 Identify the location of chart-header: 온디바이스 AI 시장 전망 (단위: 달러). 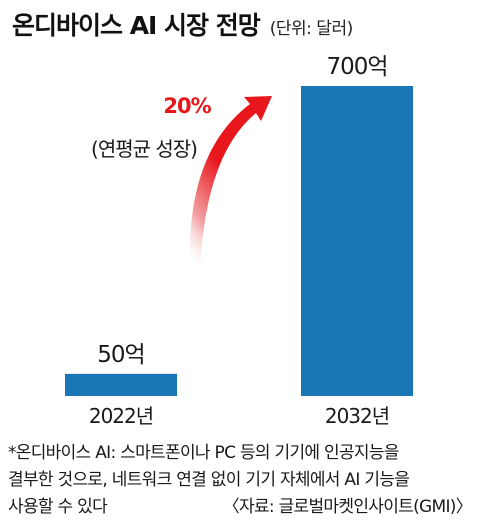
(241, 25).